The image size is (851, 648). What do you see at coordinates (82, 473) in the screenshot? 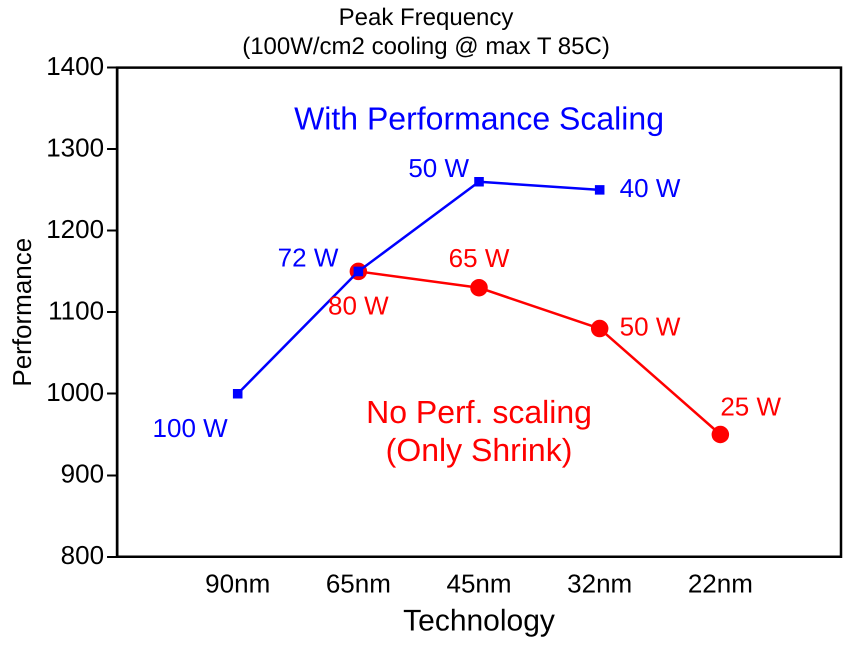
I see `y-tick-label: 900` at bounding box center [82, 473].